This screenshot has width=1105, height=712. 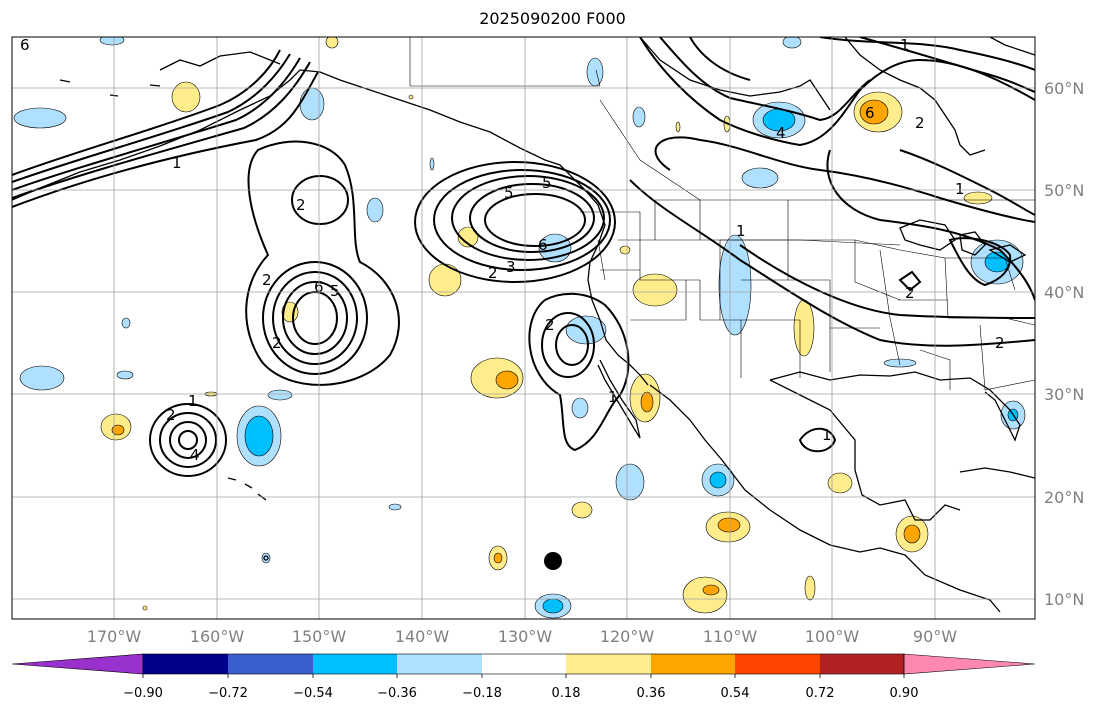 What do you see at coordinates (1064, 190) in the screenshot?
I see `lat-label: 50°N` at bounding box center [1064, 190].